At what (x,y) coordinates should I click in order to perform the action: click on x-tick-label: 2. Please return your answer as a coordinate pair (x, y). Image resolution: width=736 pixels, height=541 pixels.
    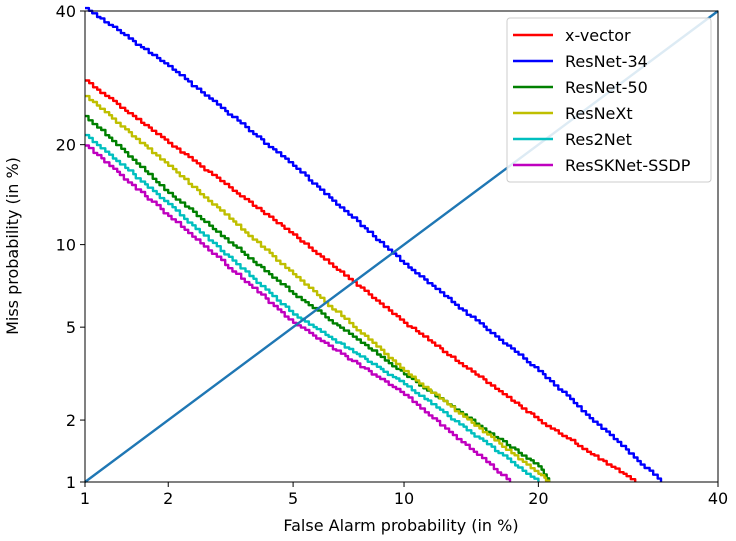
    Looking at the image, I should click on (168, 498).